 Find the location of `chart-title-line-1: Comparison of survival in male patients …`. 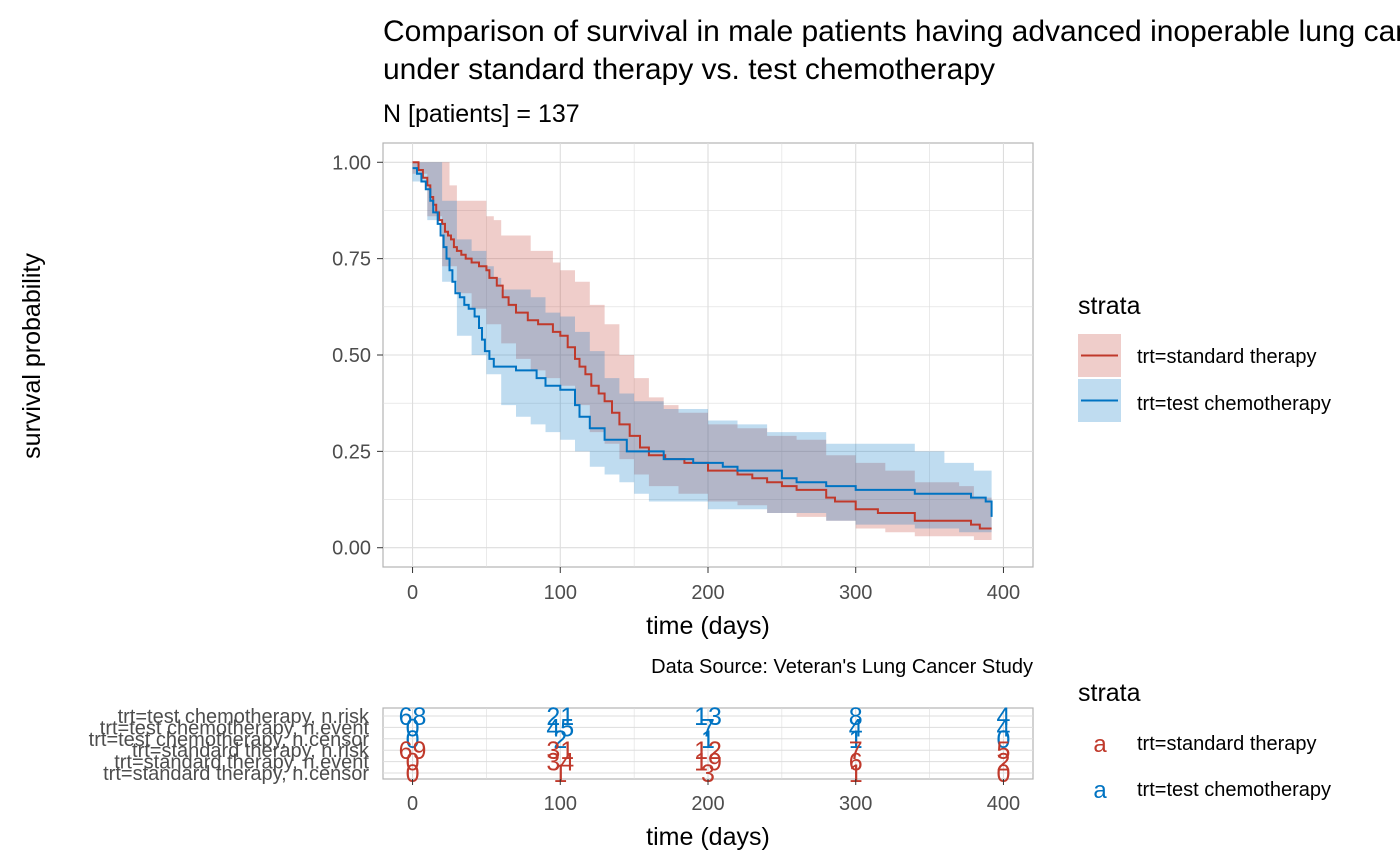

chart-title-line-1: Comparison of survival in male patients … is located at coordinates (891, 31).